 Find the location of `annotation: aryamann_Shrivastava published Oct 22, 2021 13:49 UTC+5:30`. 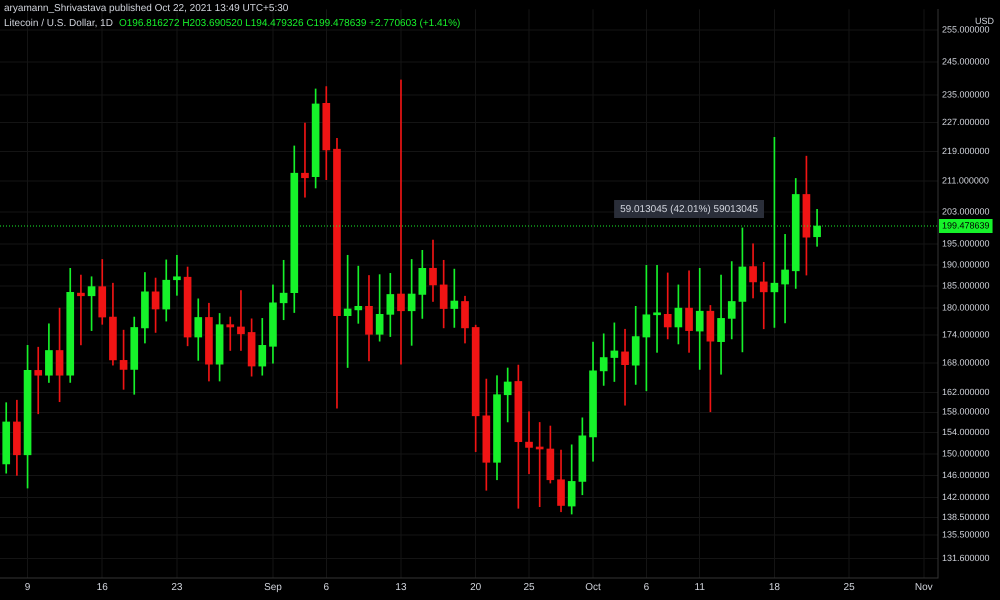

annotation: aryamann_Shrivastava published Oct 22, 2021 13:49 UTC+5:30 is located at coordinates (147, 9).